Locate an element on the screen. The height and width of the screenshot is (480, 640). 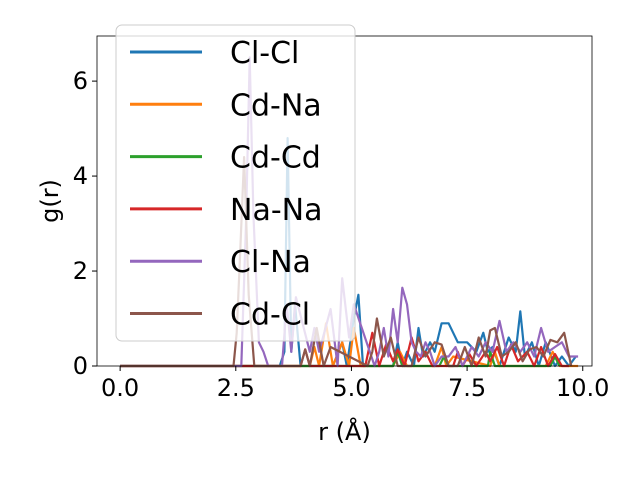
x-tick-label: 2.5 is located at coordinates (236, 388).